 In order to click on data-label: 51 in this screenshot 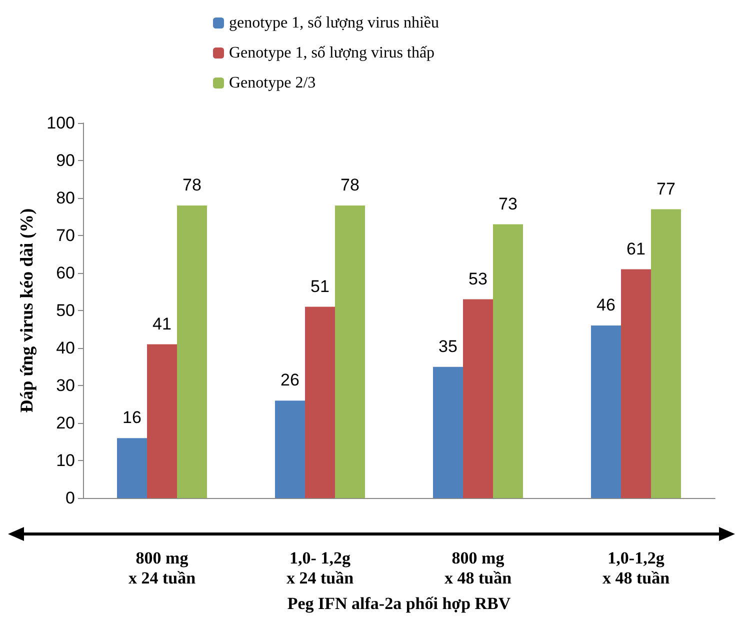, I will do `click(320, 286)`.